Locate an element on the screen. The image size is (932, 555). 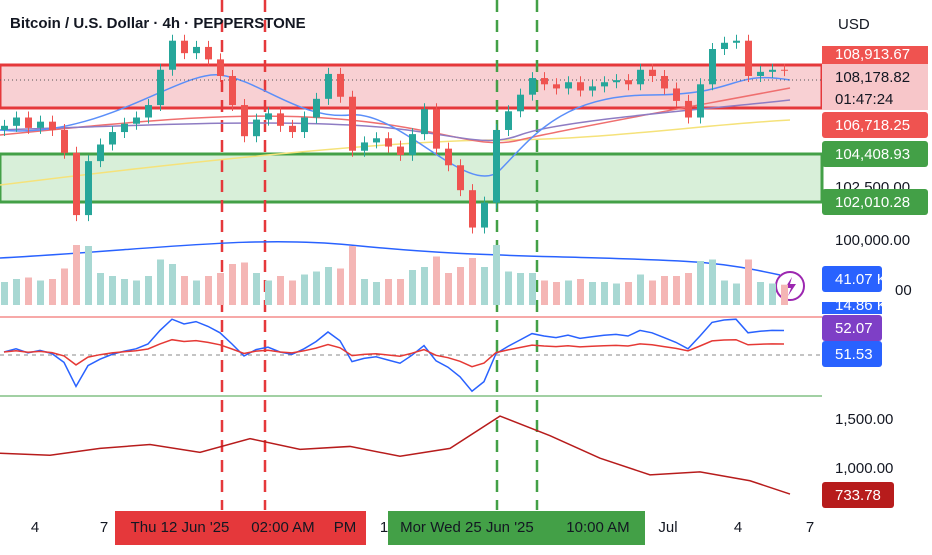
price-label: 102,010.28 is located at coordinates (872, 202).